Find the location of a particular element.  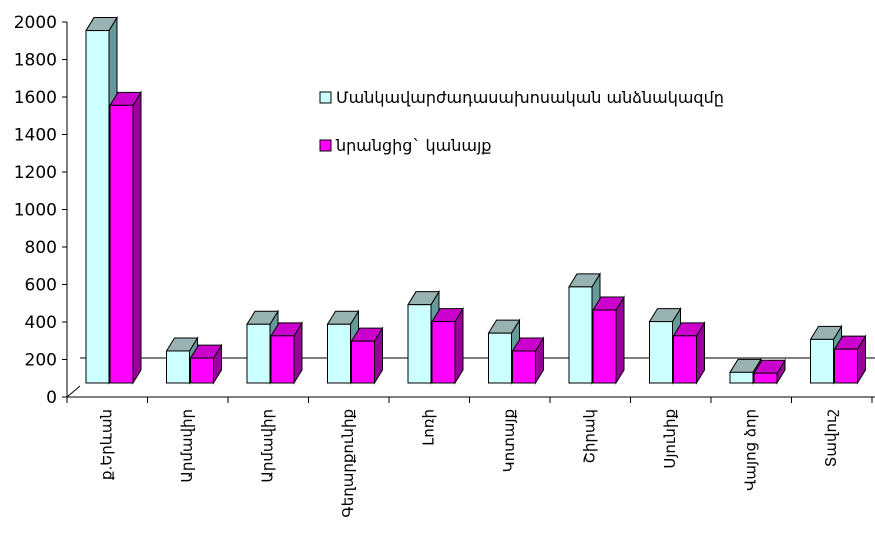

category-label: Գեղարքունիք is located at coordinates (348, 463).